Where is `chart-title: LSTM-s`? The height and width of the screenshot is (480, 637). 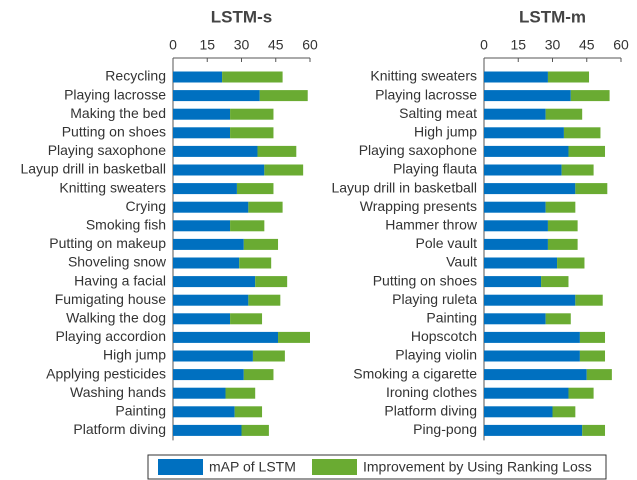
chart-title: LSTM-s is located at coordinates (241, 16).